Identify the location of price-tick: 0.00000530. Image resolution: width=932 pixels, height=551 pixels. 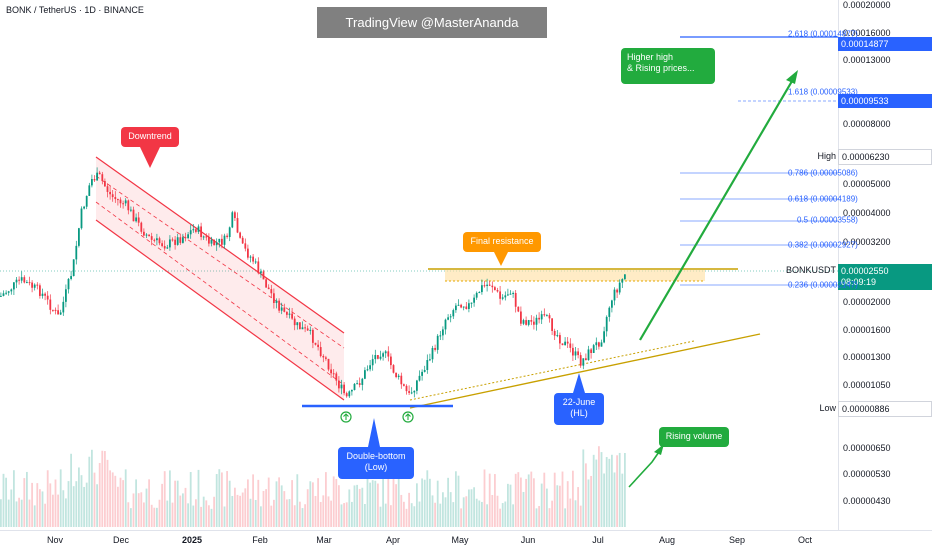
(867, 474).